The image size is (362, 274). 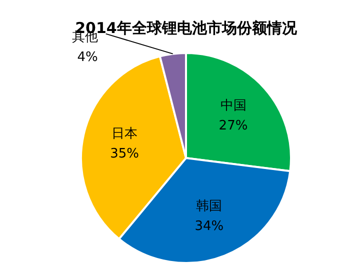 What do you see at coordinates (233, 126) in the screenshot?
I see `data-label: 27%` at bounding box center [233, 126].